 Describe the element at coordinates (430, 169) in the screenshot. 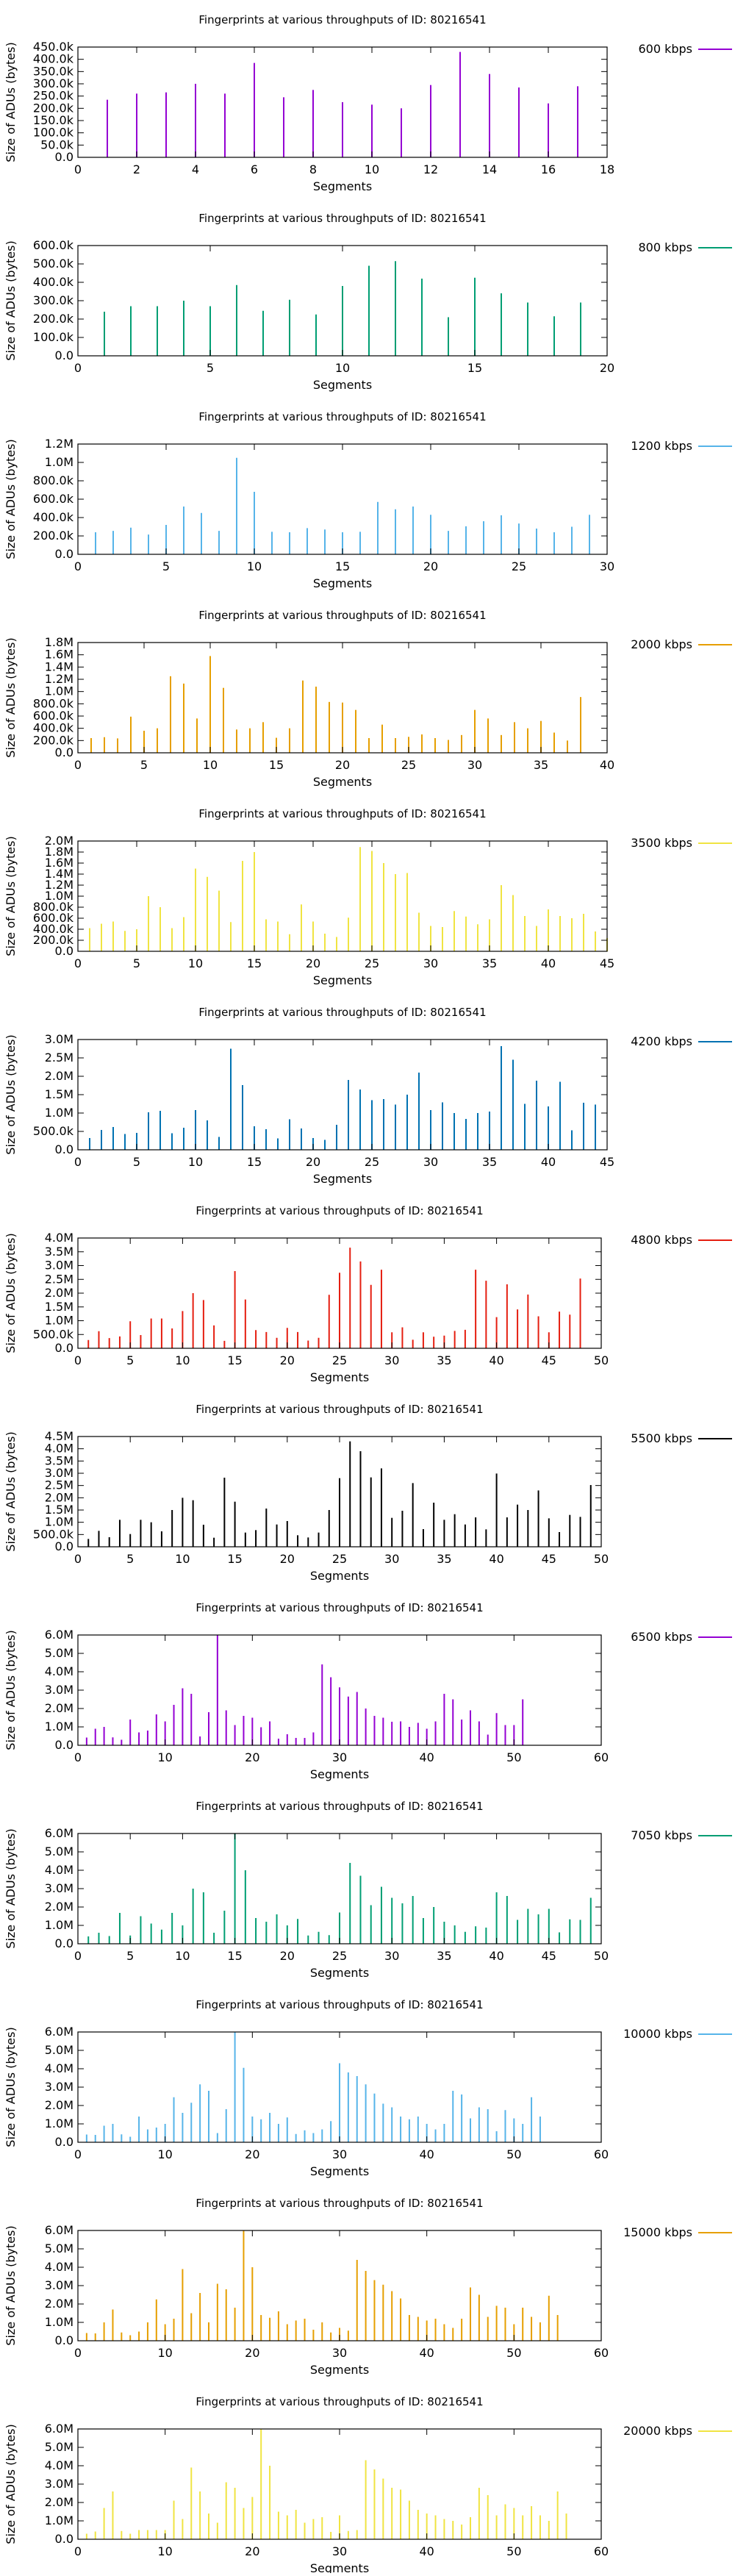

I see `x-tick-label: 12` at that location.